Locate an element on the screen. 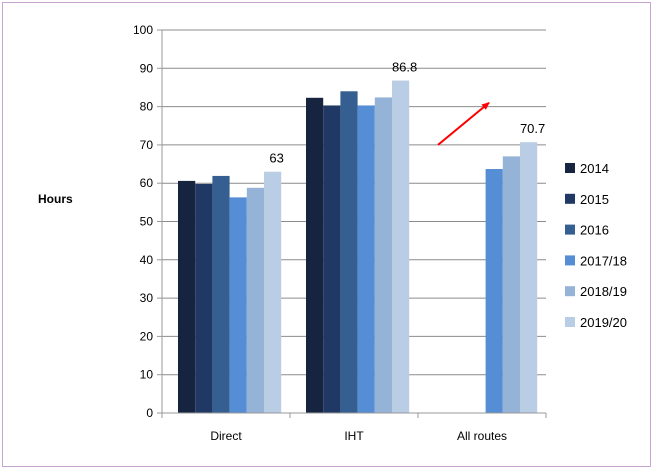 Image resolution: width=655 pixels, height=471 pixels. bar-iht-2015 is located at coordinates (332, 259).